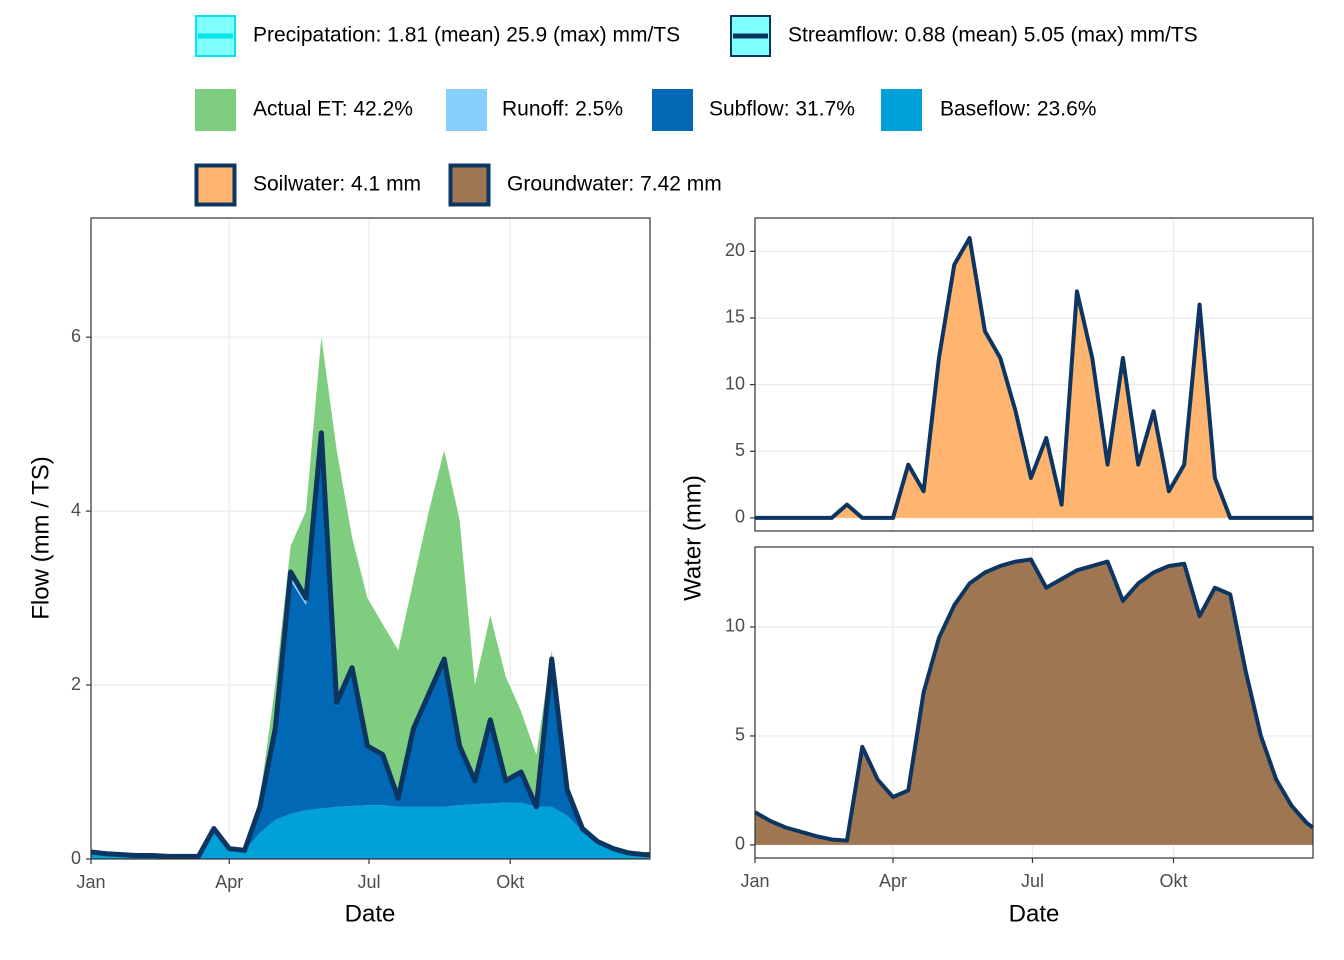 The image size is (1344, 960). I want to click on y-tick-label: 4, so click(76, 510).